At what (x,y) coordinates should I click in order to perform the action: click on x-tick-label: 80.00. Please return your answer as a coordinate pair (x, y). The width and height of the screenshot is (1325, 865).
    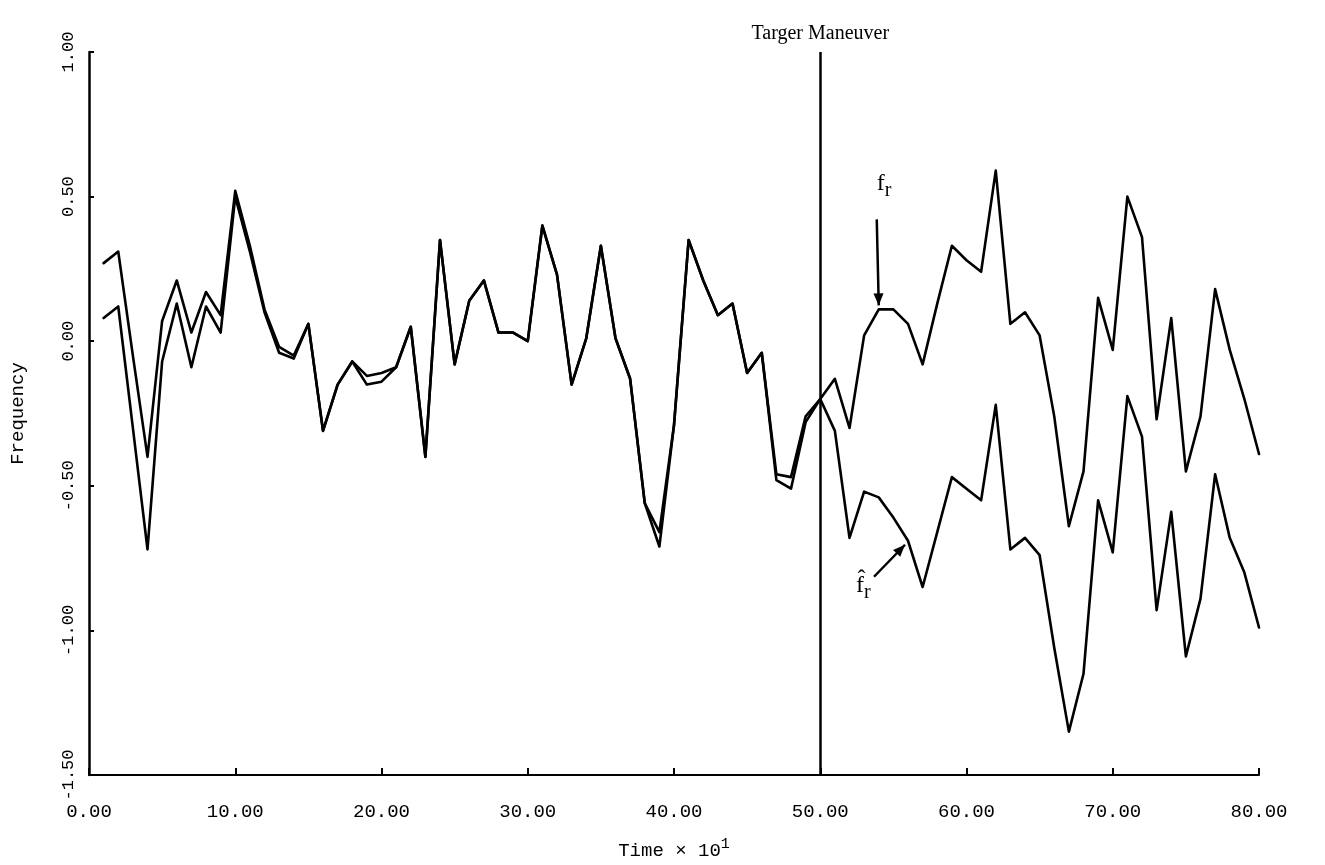
    Looking at the image, I should click on (1259, 811).